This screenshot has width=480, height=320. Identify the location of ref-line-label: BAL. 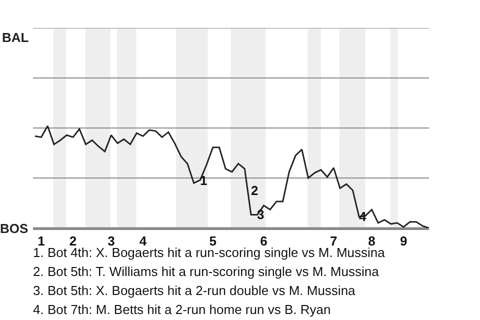
(15, 37).